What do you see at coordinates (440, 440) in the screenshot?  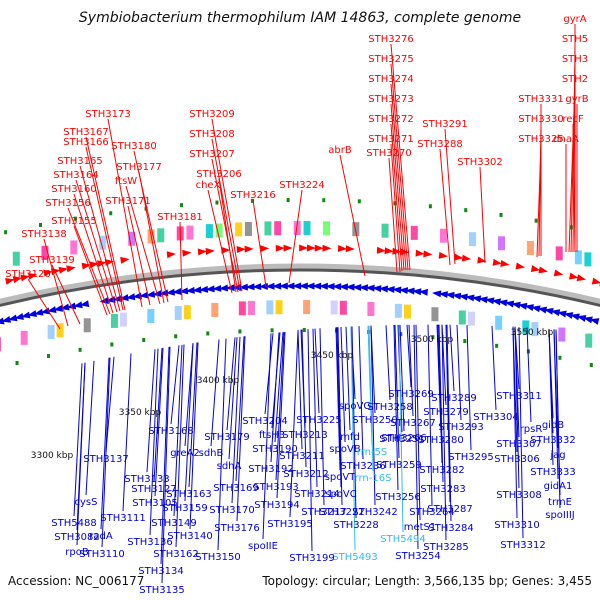 I see `gene-label: STH3280` at bounding box center [440, 440].